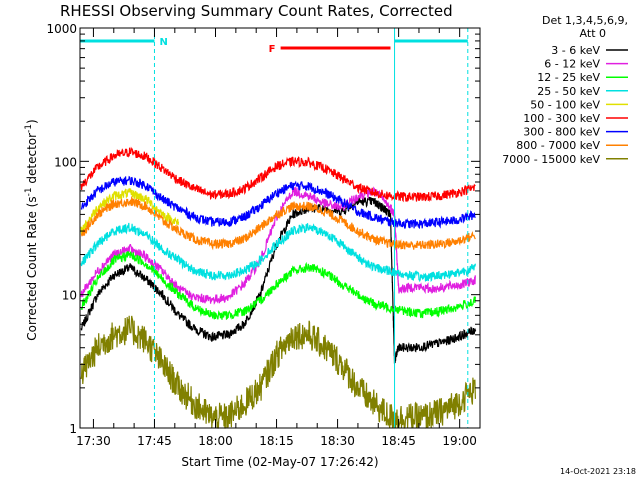  Describe the element at coordinates (65, 162) in the screenshot. I see `y-tick-label: 100` at that location.